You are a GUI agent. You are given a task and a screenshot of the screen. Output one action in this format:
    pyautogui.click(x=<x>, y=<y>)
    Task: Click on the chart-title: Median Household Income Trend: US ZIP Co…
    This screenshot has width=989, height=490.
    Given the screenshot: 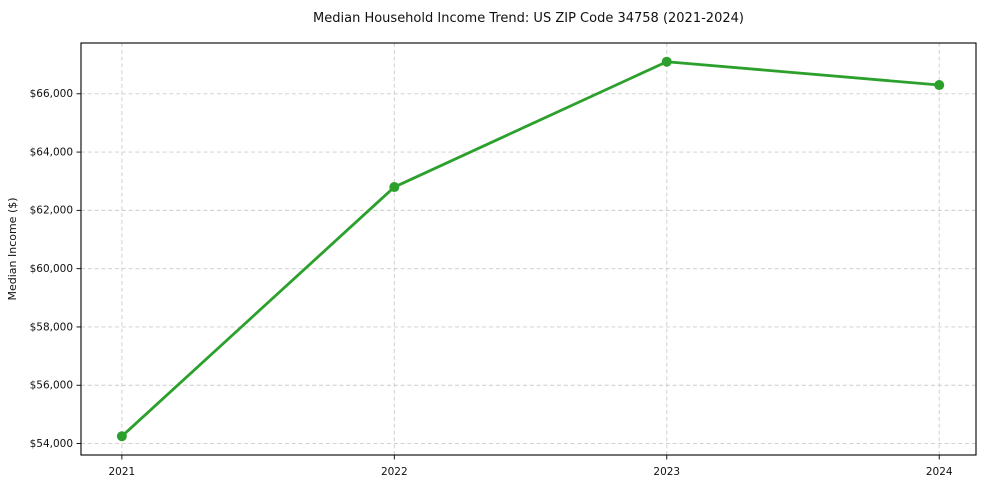 What is the action you would take?
    pyautogui.click(x=528, y=18)
    